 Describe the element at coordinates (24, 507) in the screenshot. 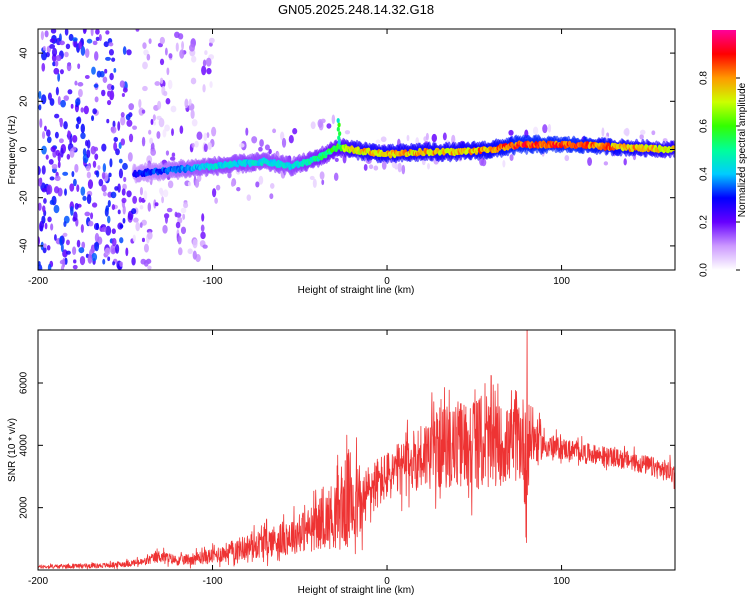

I see `snr-y-tick-label: 2000` at that location.